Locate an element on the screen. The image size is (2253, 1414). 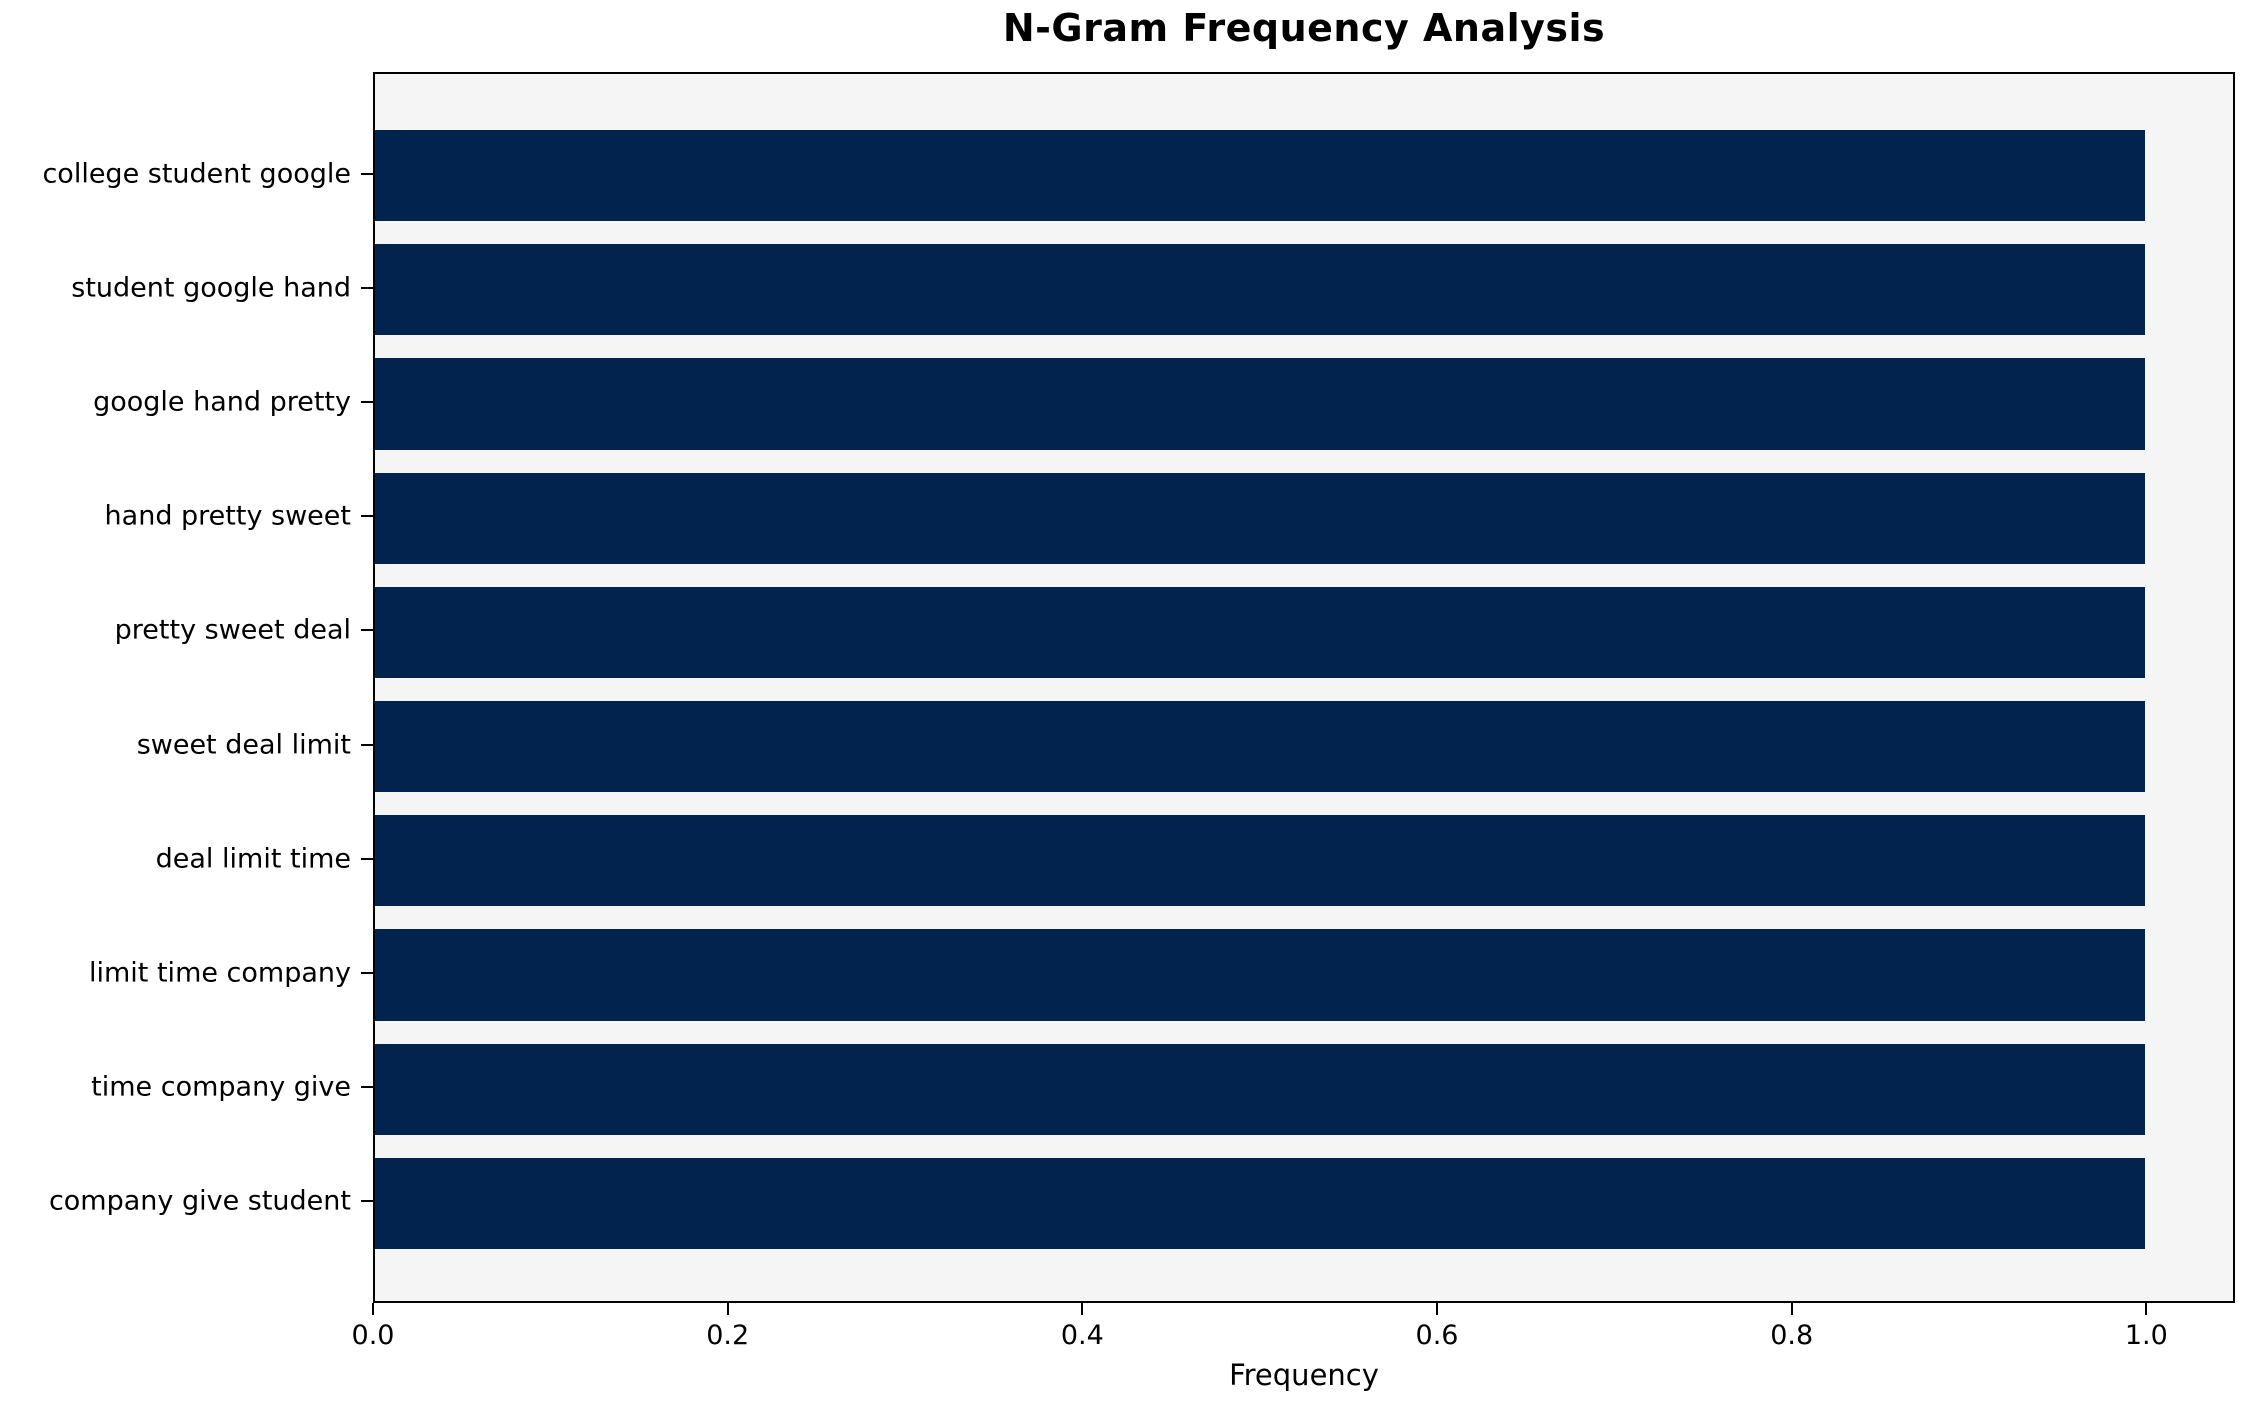
chart-title: N-Gram Frequency Analysis is located at coordinates (1304, 28).